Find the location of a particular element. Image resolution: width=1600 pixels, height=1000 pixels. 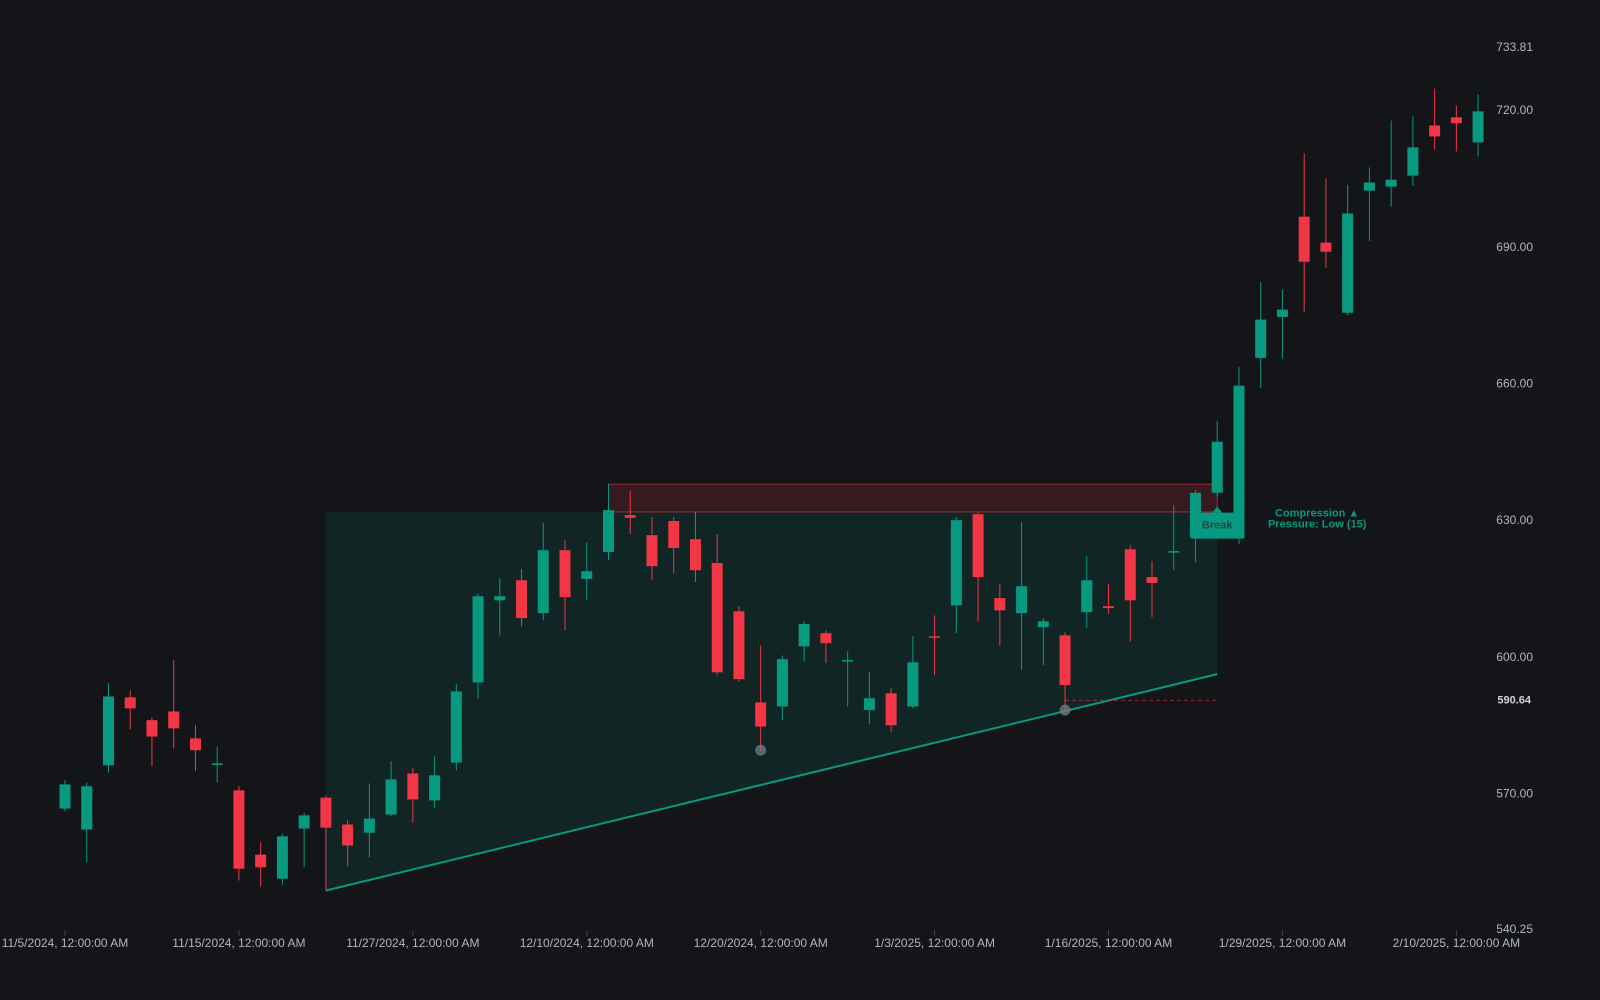

annotation: Compression ▲ is located at coordinates (1317, 514).